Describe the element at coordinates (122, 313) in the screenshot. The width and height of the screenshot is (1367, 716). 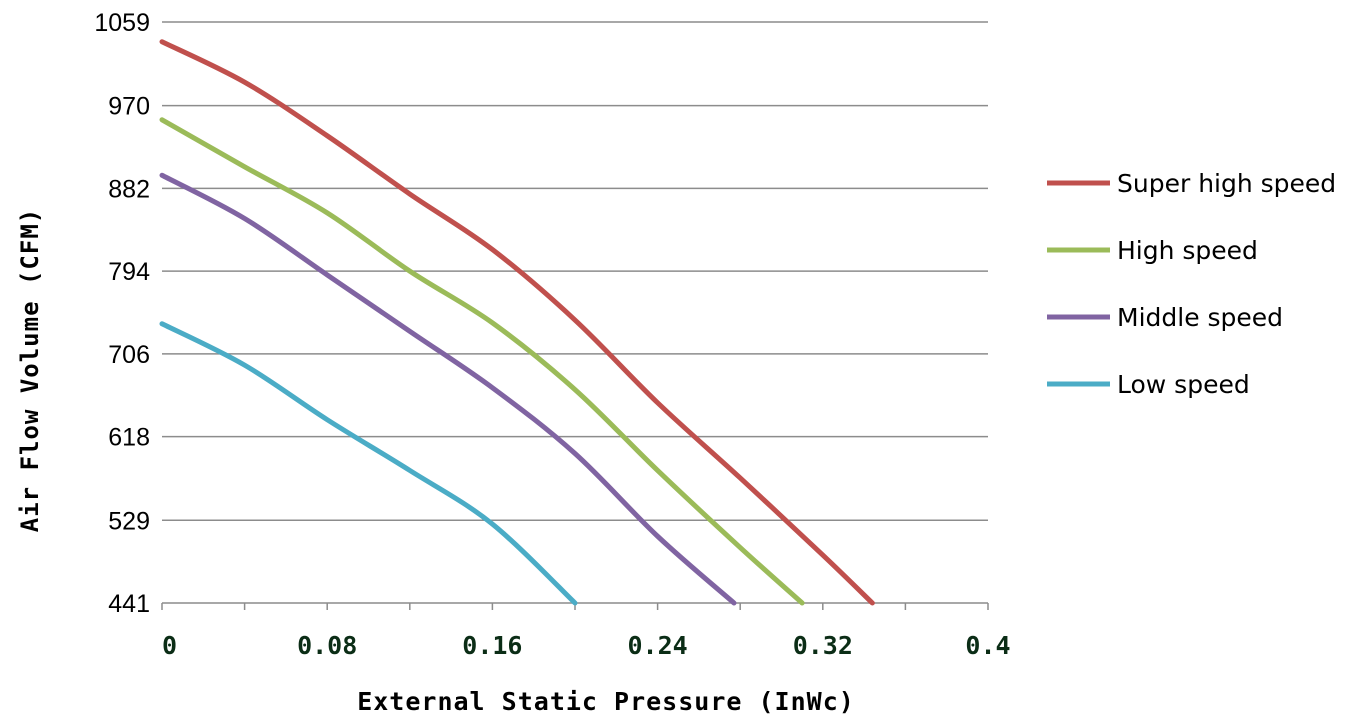
I see `y-tick-labels: 441 529 618 706 794 882 970 1059` at that location.